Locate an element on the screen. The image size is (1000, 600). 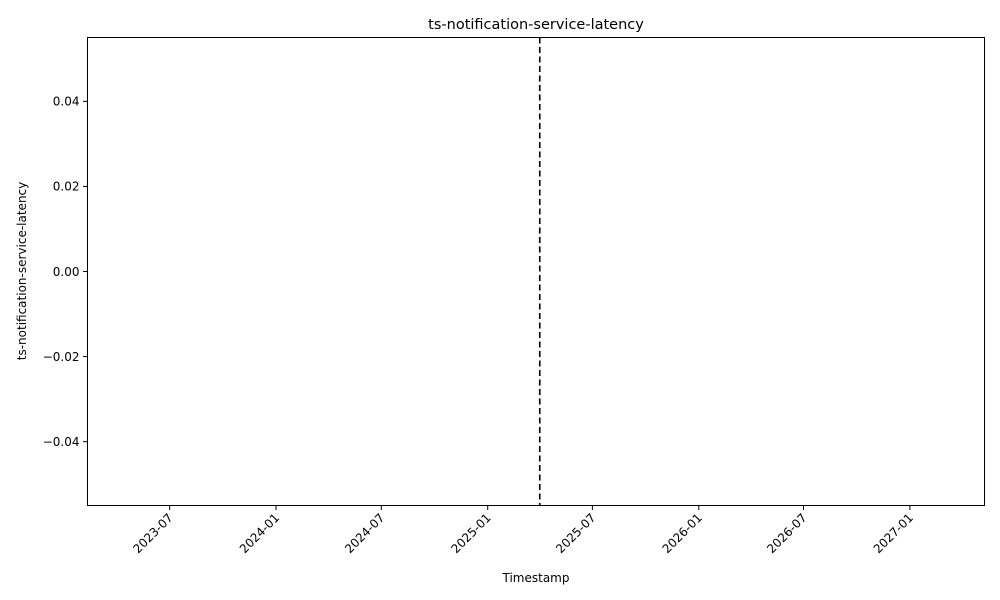
y-tick-label: 0.00 is located at coordinates (66, 272).